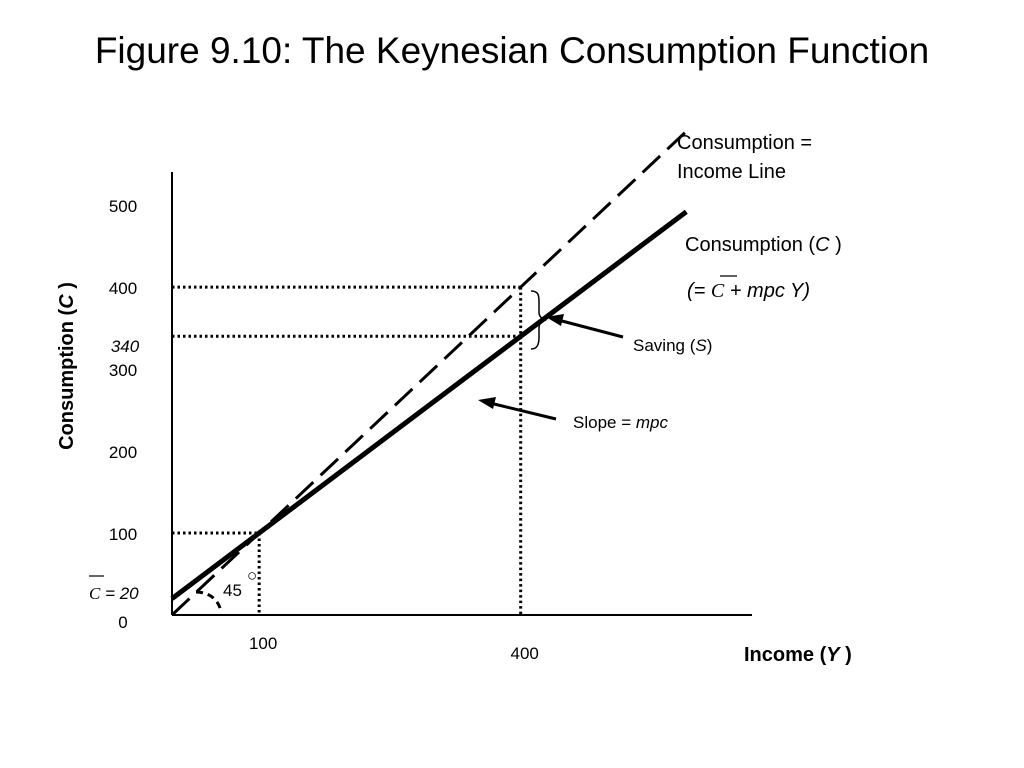 The height and width of the screenshot is (768, 1024). I want to click on saving-brace, so click(538, 320).